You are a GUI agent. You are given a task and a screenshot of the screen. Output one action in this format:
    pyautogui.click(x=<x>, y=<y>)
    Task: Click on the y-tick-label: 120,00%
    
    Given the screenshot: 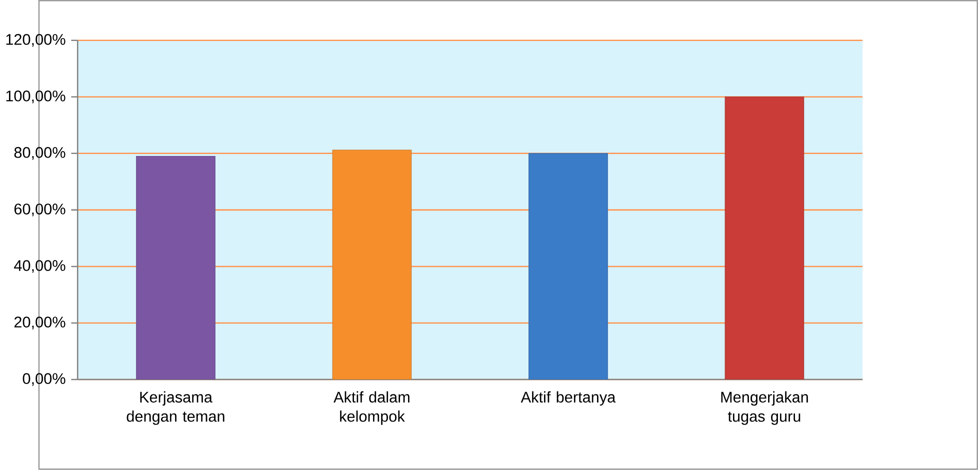 What is the action you would take?
    pyautogui.click(x=36, y=40)
    